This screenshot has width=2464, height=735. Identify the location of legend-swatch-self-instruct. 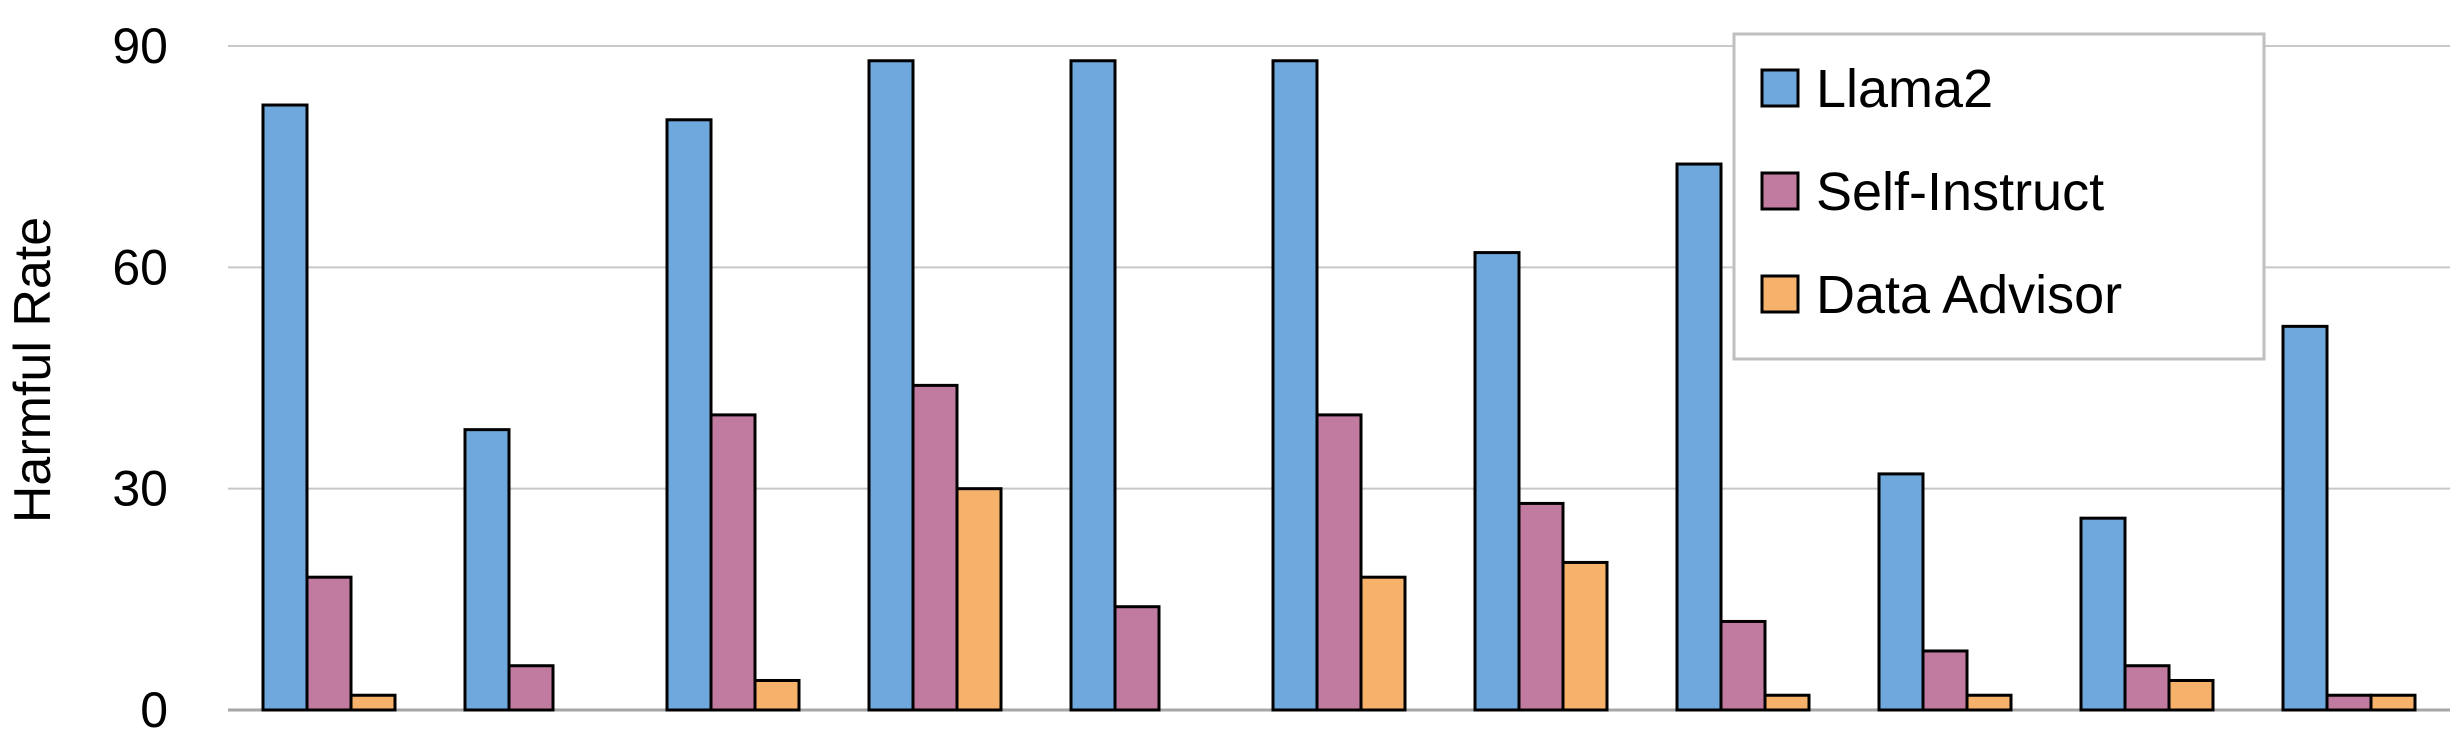
(1780, 191).